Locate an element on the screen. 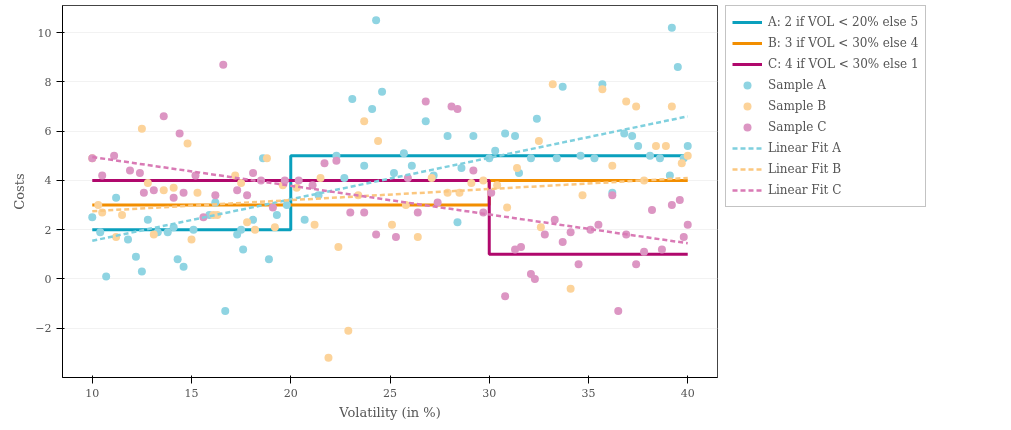 Image resolution: width=1011 pixels, height=430 pixels. x-tick-label: 20 is located at coordinates (290, 393).